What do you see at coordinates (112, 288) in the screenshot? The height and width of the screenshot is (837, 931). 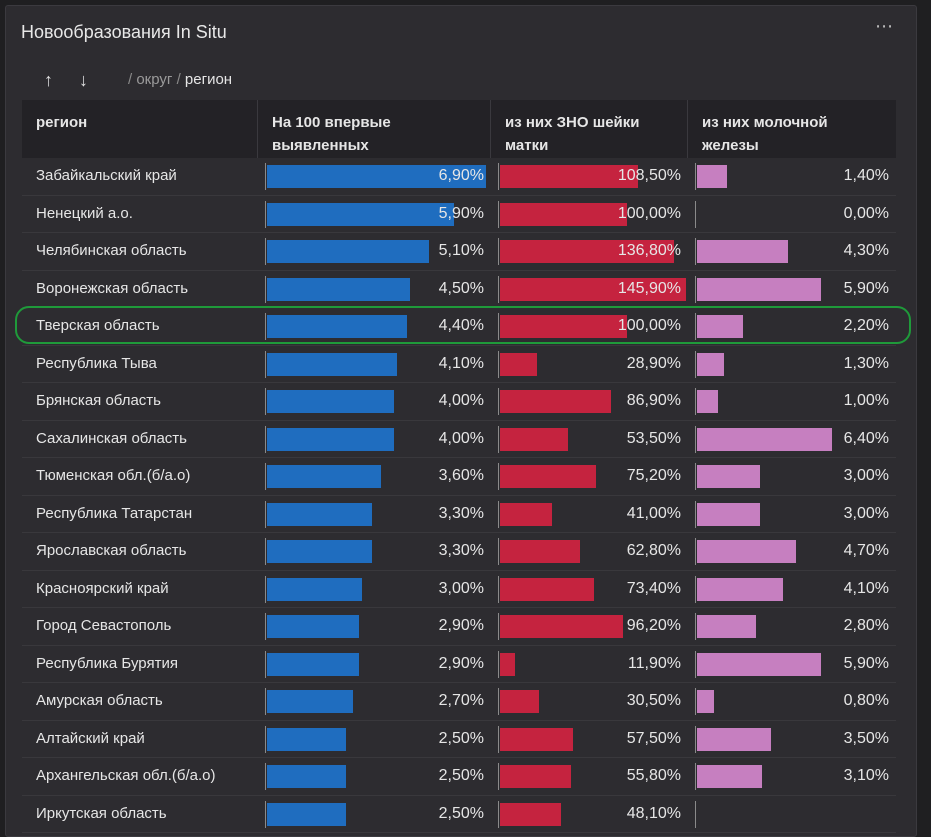 I see `region-name: Воронежская область` at bounding box center [112, 288].